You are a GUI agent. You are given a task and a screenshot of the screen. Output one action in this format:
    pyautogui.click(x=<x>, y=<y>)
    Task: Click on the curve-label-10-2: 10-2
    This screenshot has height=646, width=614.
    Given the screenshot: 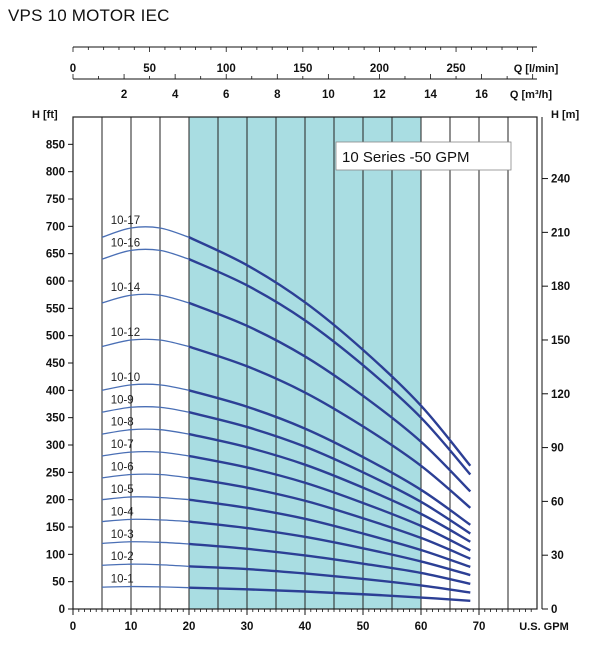 What is the action you would take?
    pyautogui.click(x=122, y=557)
    